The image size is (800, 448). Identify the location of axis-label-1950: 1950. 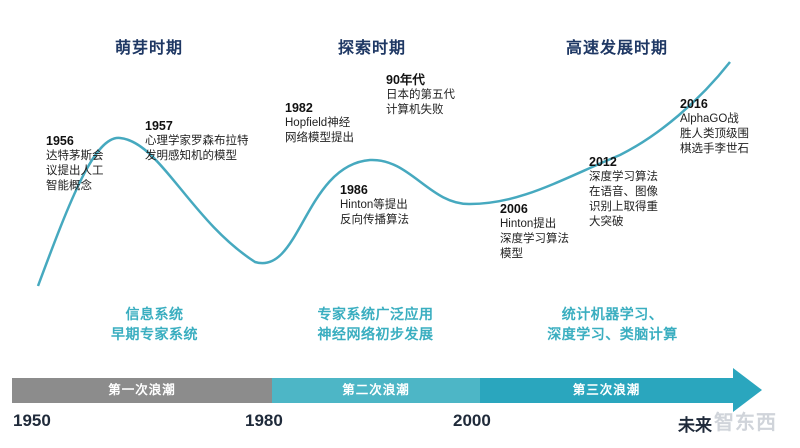
(32, 420).